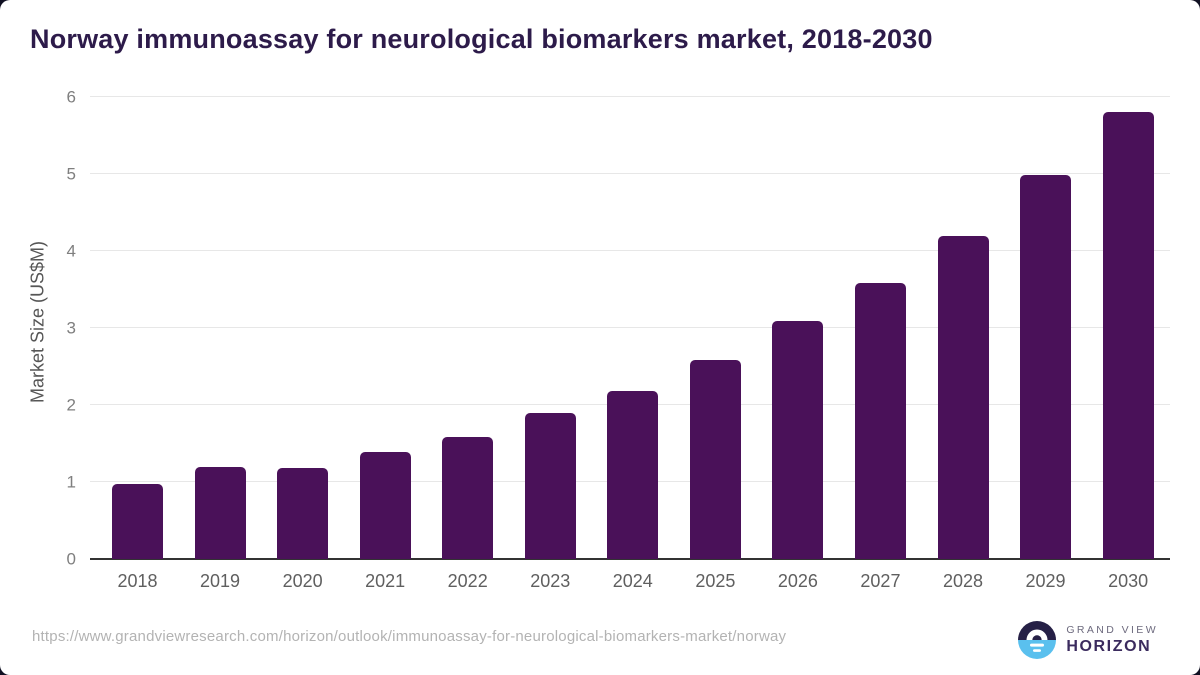  What do you see at coordinates (1109, 646) in the screenshot?
I see `logo-brand-line2: HORIZON` at bounding box center [1109, 646].